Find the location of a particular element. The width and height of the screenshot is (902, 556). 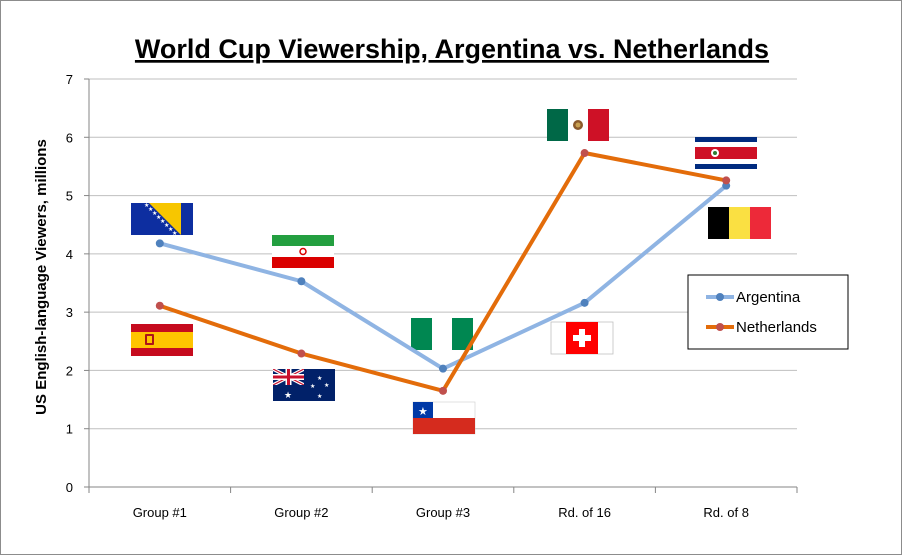

y-axis-label: US English-language Viewers, millions is located at coordinates (41, 277).